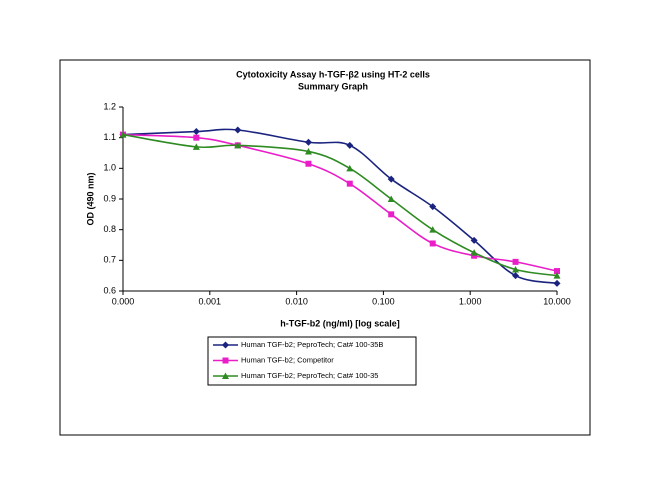 This screenshot has height=502, width=650. I want to click on x-tick-label: 0.000, so click(123, 301).